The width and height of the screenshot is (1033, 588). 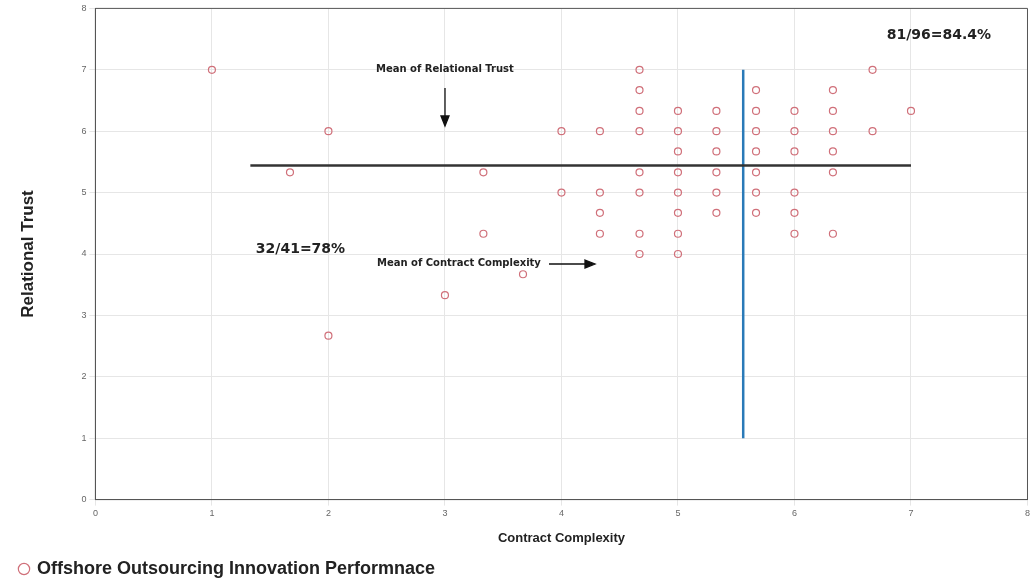 What do you see at coordinates (84, 192) in the screenshot?
I see `y-tick-label: 5` at bounding box center [84, 192].